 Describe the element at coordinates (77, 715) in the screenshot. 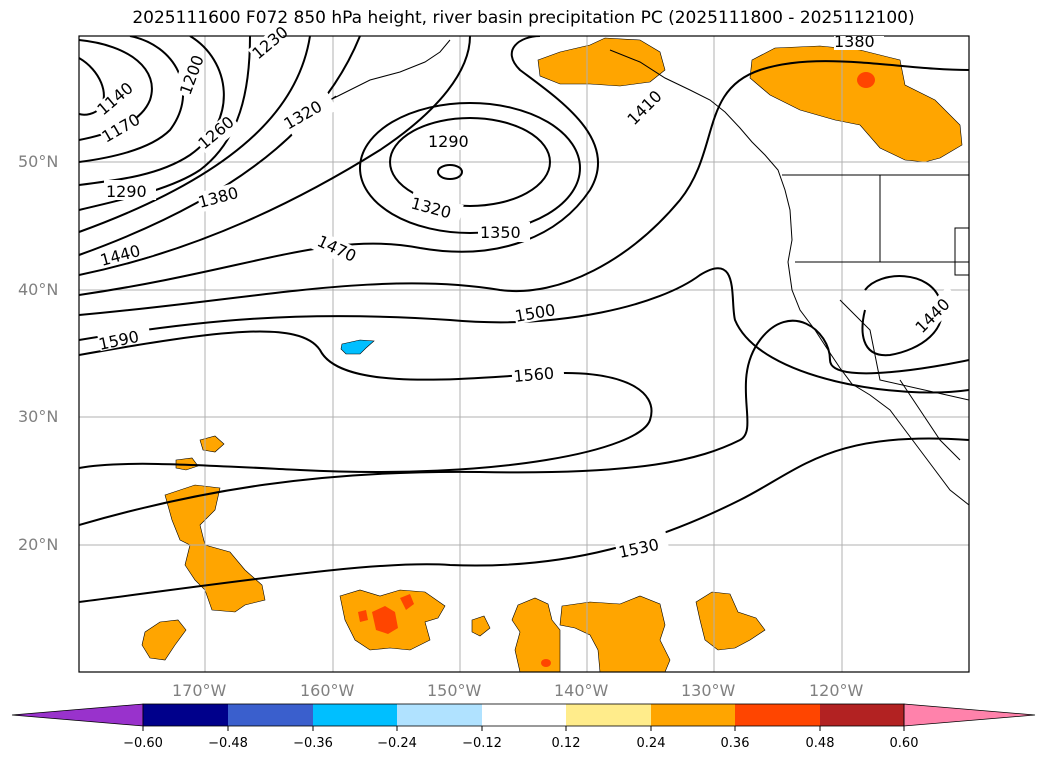

I see `colorbar-extend-low` at that location.